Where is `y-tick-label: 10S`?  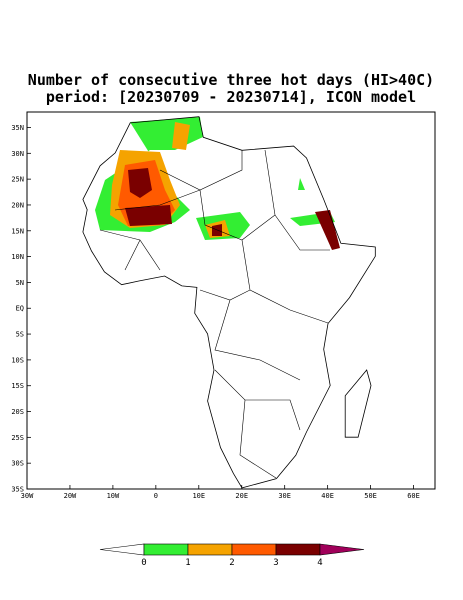
y-tick-label: 10S is located at coordinates (17, 360).